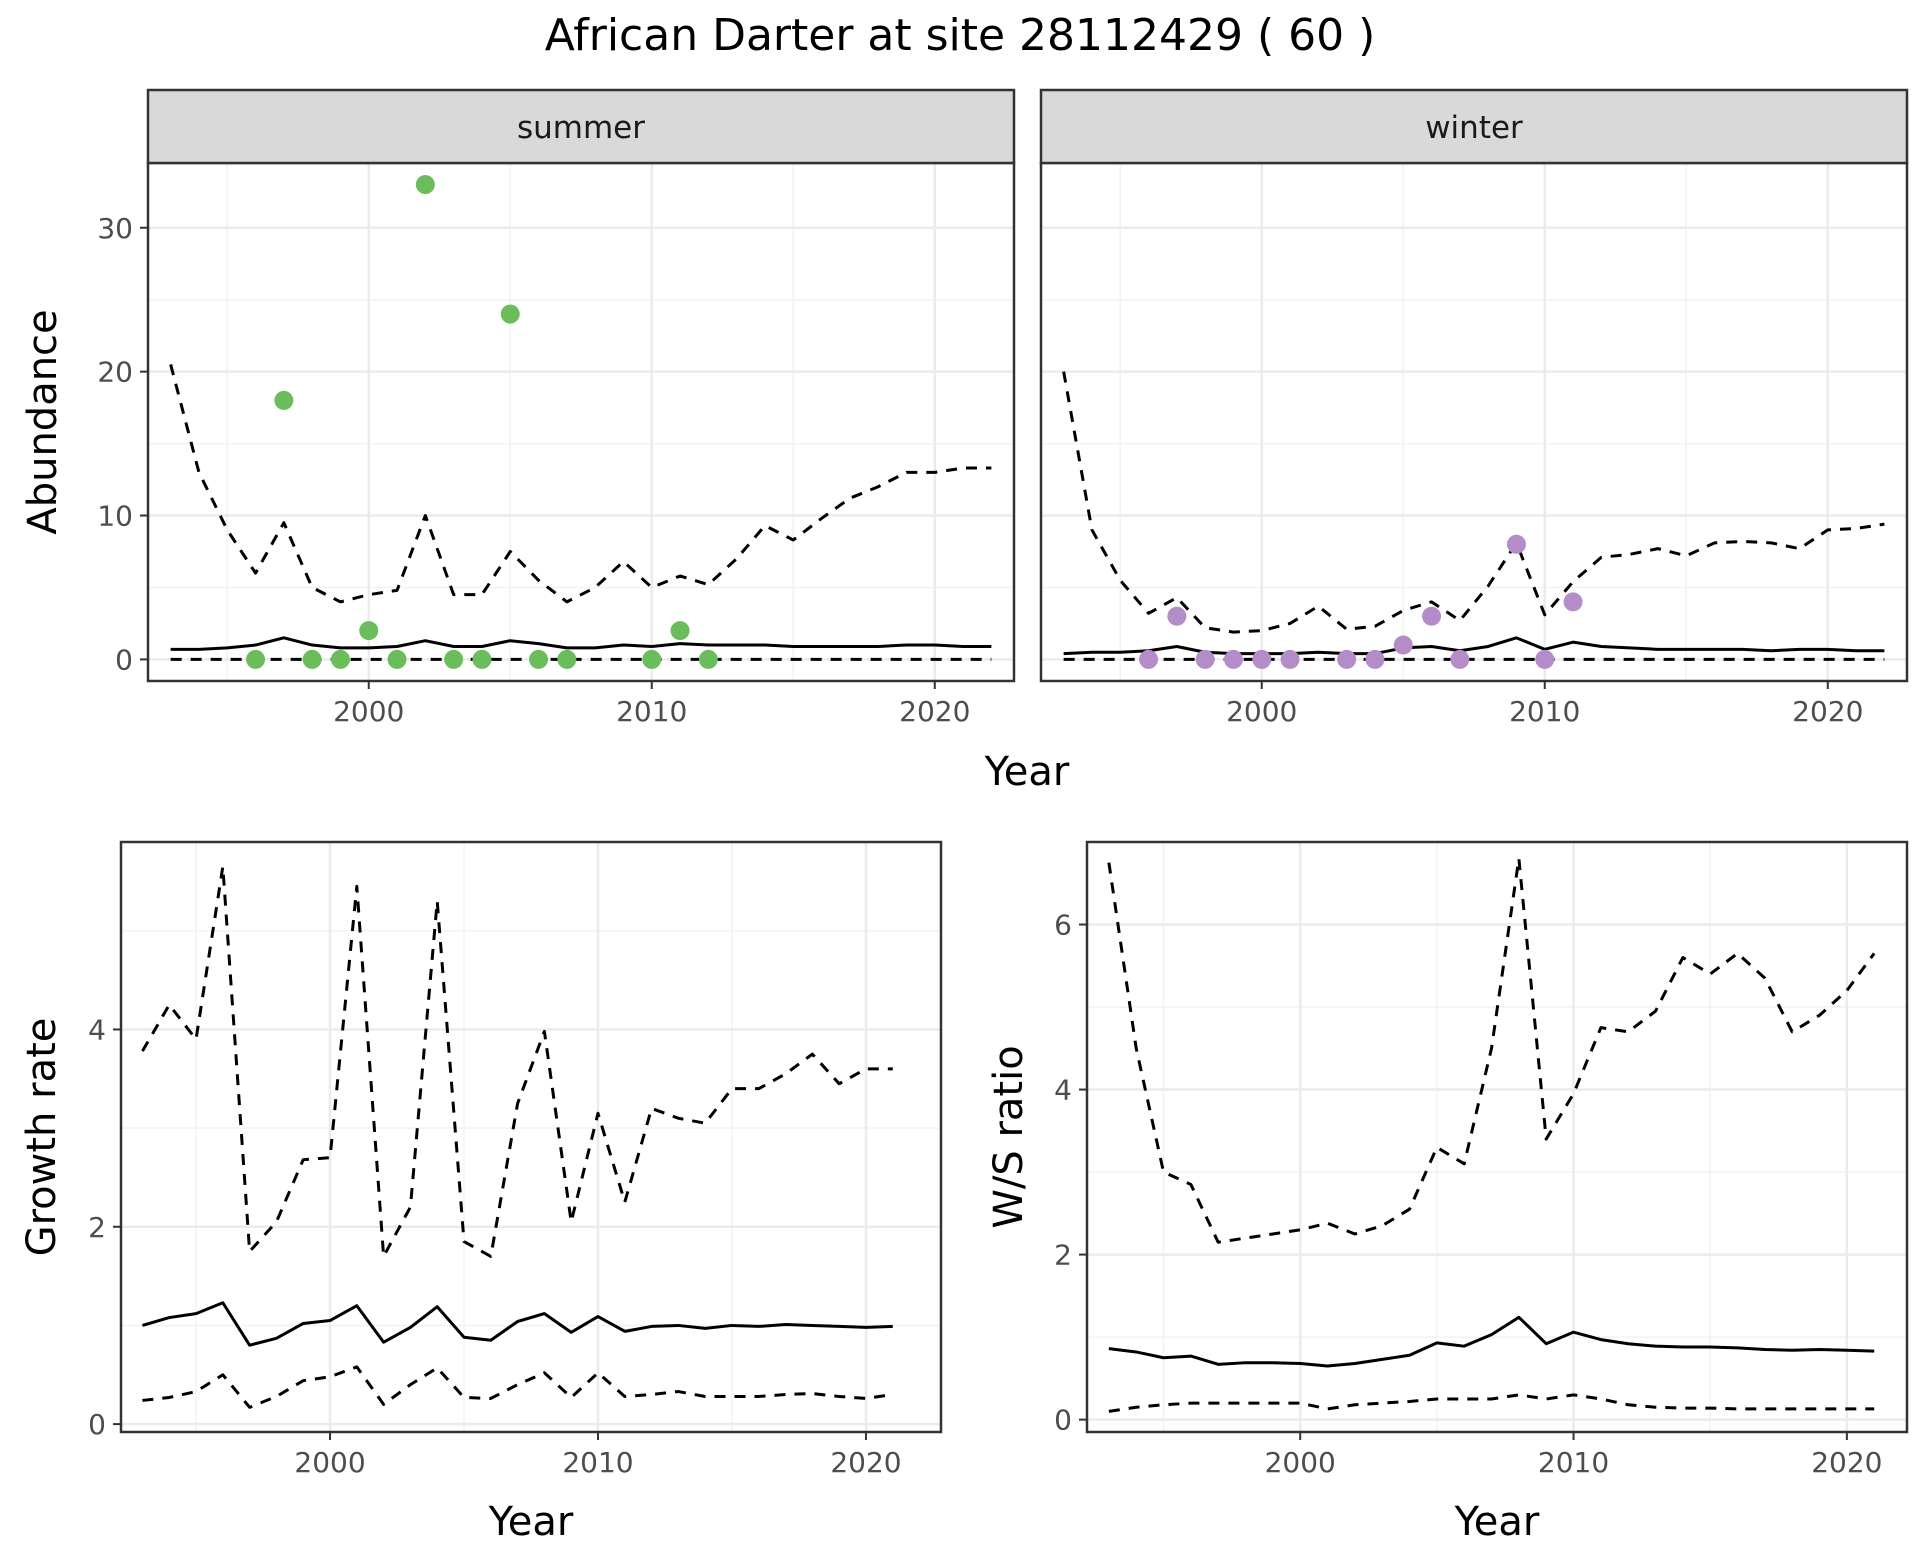 The image size is (1920, 1560). I want to click on ws-ratio-series-median, so click(1491, 1341).